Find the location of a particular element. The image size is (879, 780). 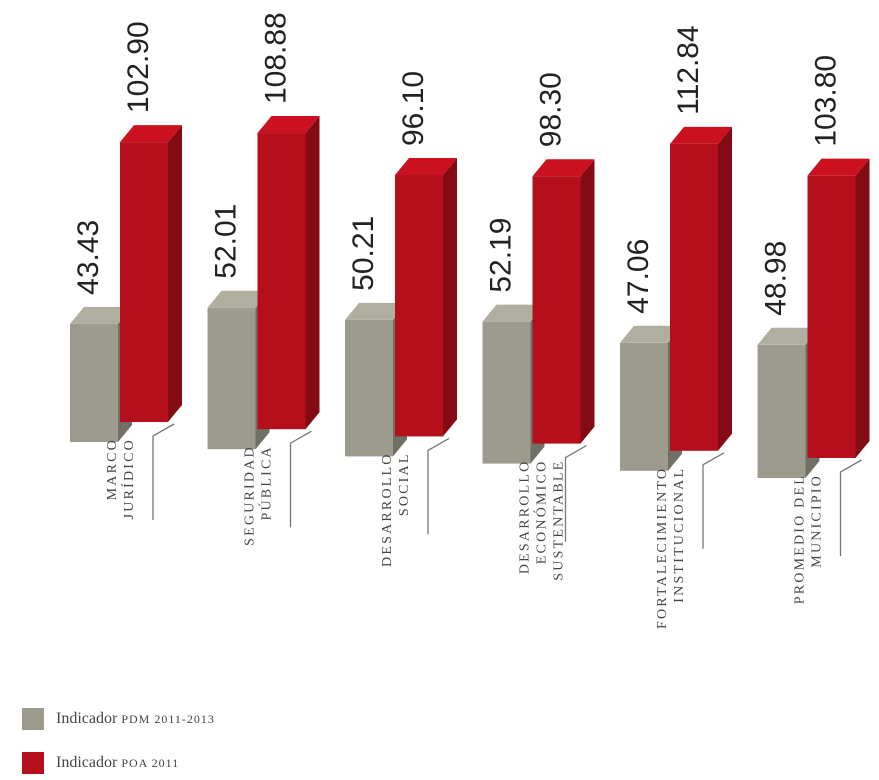

category-label-line: JURÍDICO is located at coordinates (128, 478).